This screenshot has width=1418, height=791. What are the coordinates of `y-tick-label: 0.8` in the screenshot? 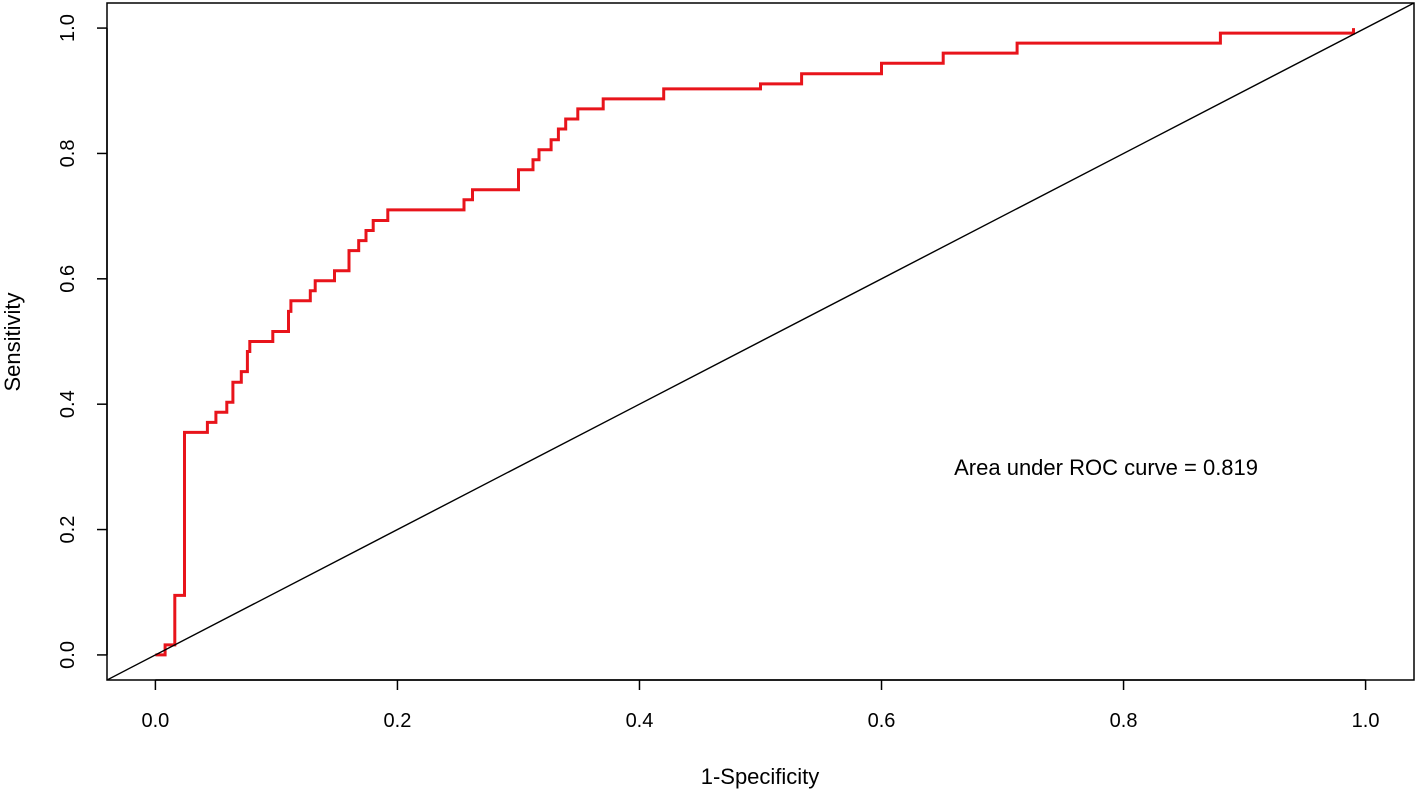 It's located at (68, 154).